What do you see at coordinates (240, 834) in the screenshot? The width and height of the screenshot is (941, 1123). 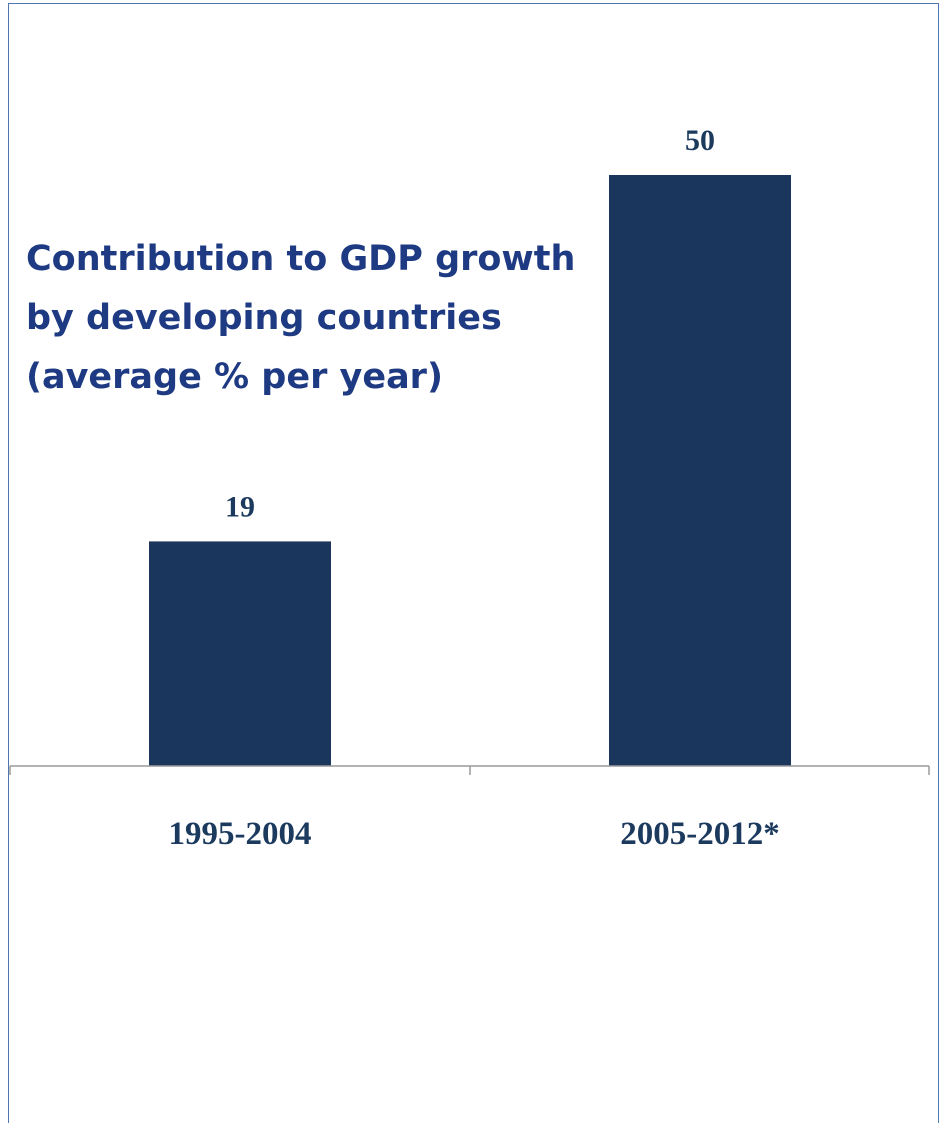 I see `x-tick-label: 1995-2004` at bounding box center [240, 834].